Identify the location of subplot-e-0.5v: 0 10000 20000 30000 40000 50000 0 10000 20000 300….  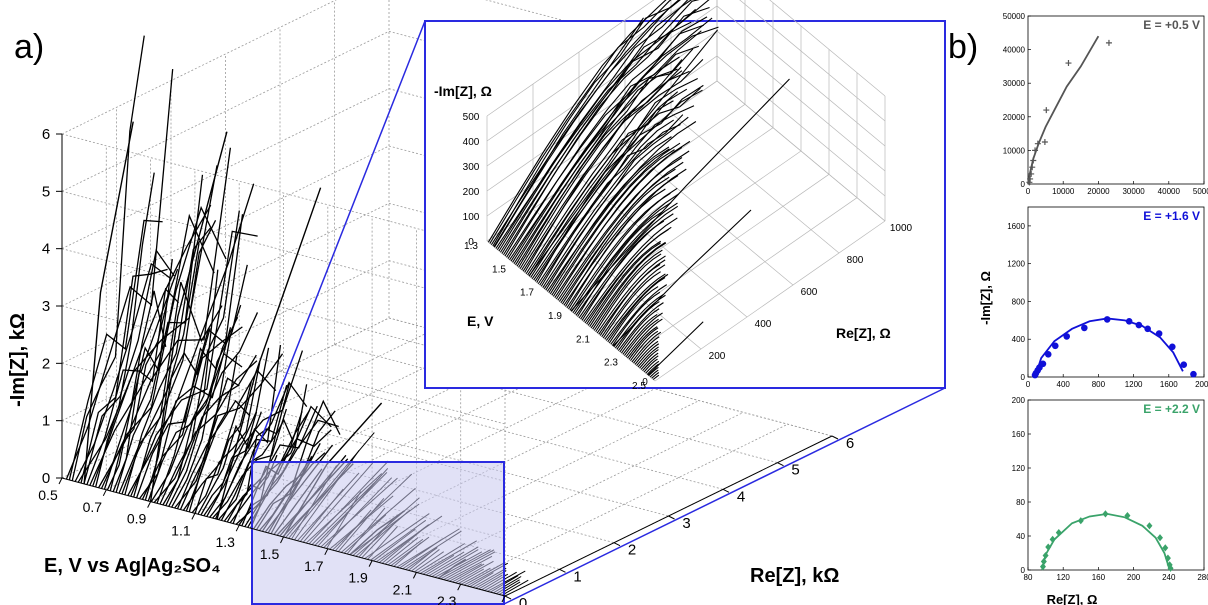
(1105, 104).